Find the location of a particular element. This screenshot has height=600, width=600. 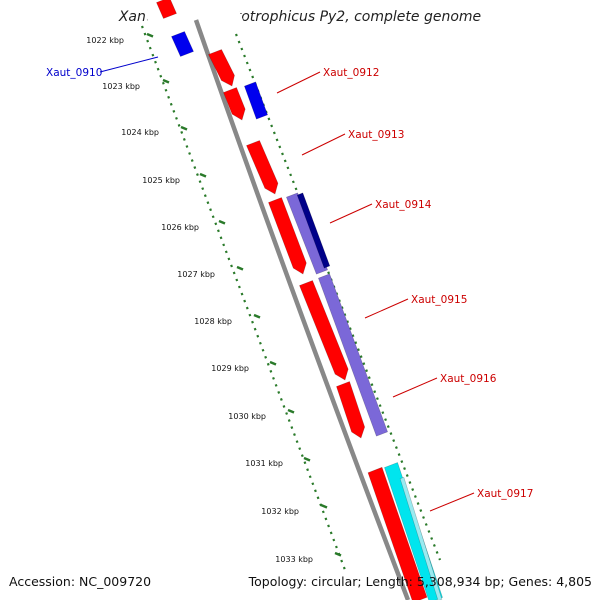

tick-label: 1022 kbp is located at coordinates (105, 40).